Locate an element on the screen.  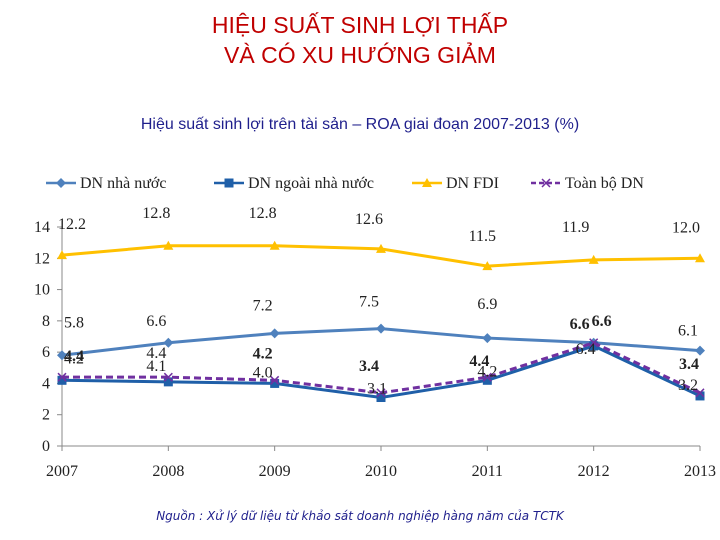
data-label-s1-4: 4.2 is located at coordinates (487, 371).